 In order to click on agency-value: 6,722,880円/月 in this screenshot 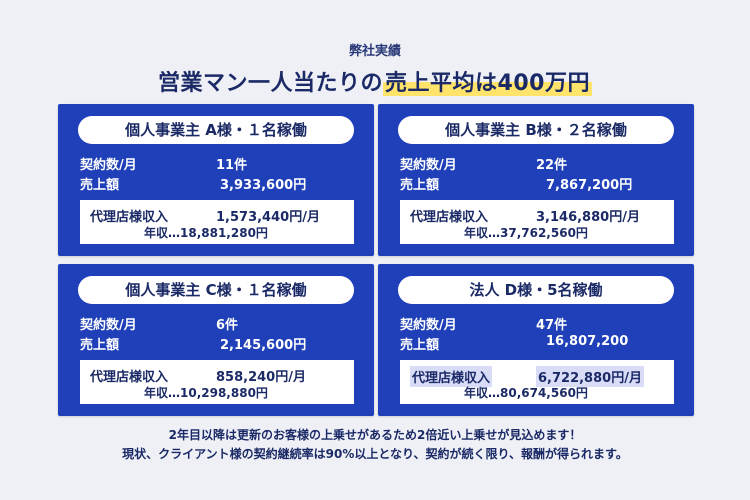, I will do `click(590, 376)`.